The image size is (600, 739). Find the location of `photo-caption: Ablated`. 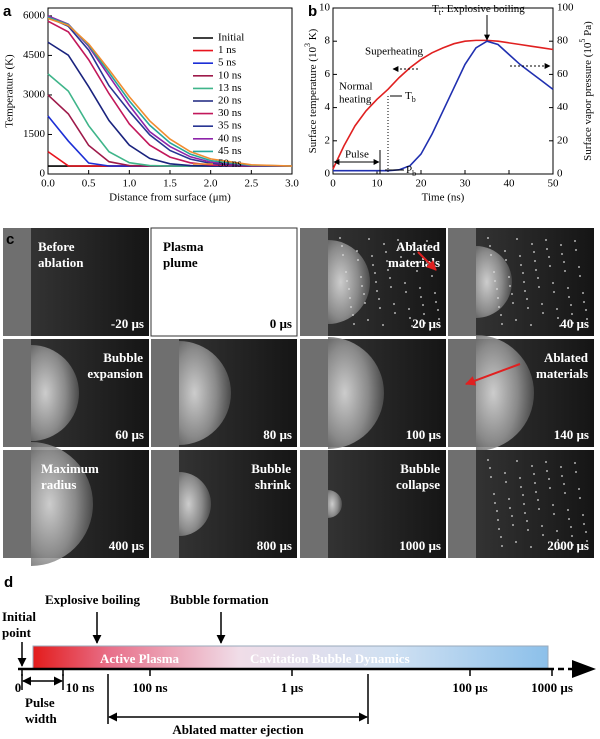

photo-caption: Ablated is located at coordinates (566, 357).